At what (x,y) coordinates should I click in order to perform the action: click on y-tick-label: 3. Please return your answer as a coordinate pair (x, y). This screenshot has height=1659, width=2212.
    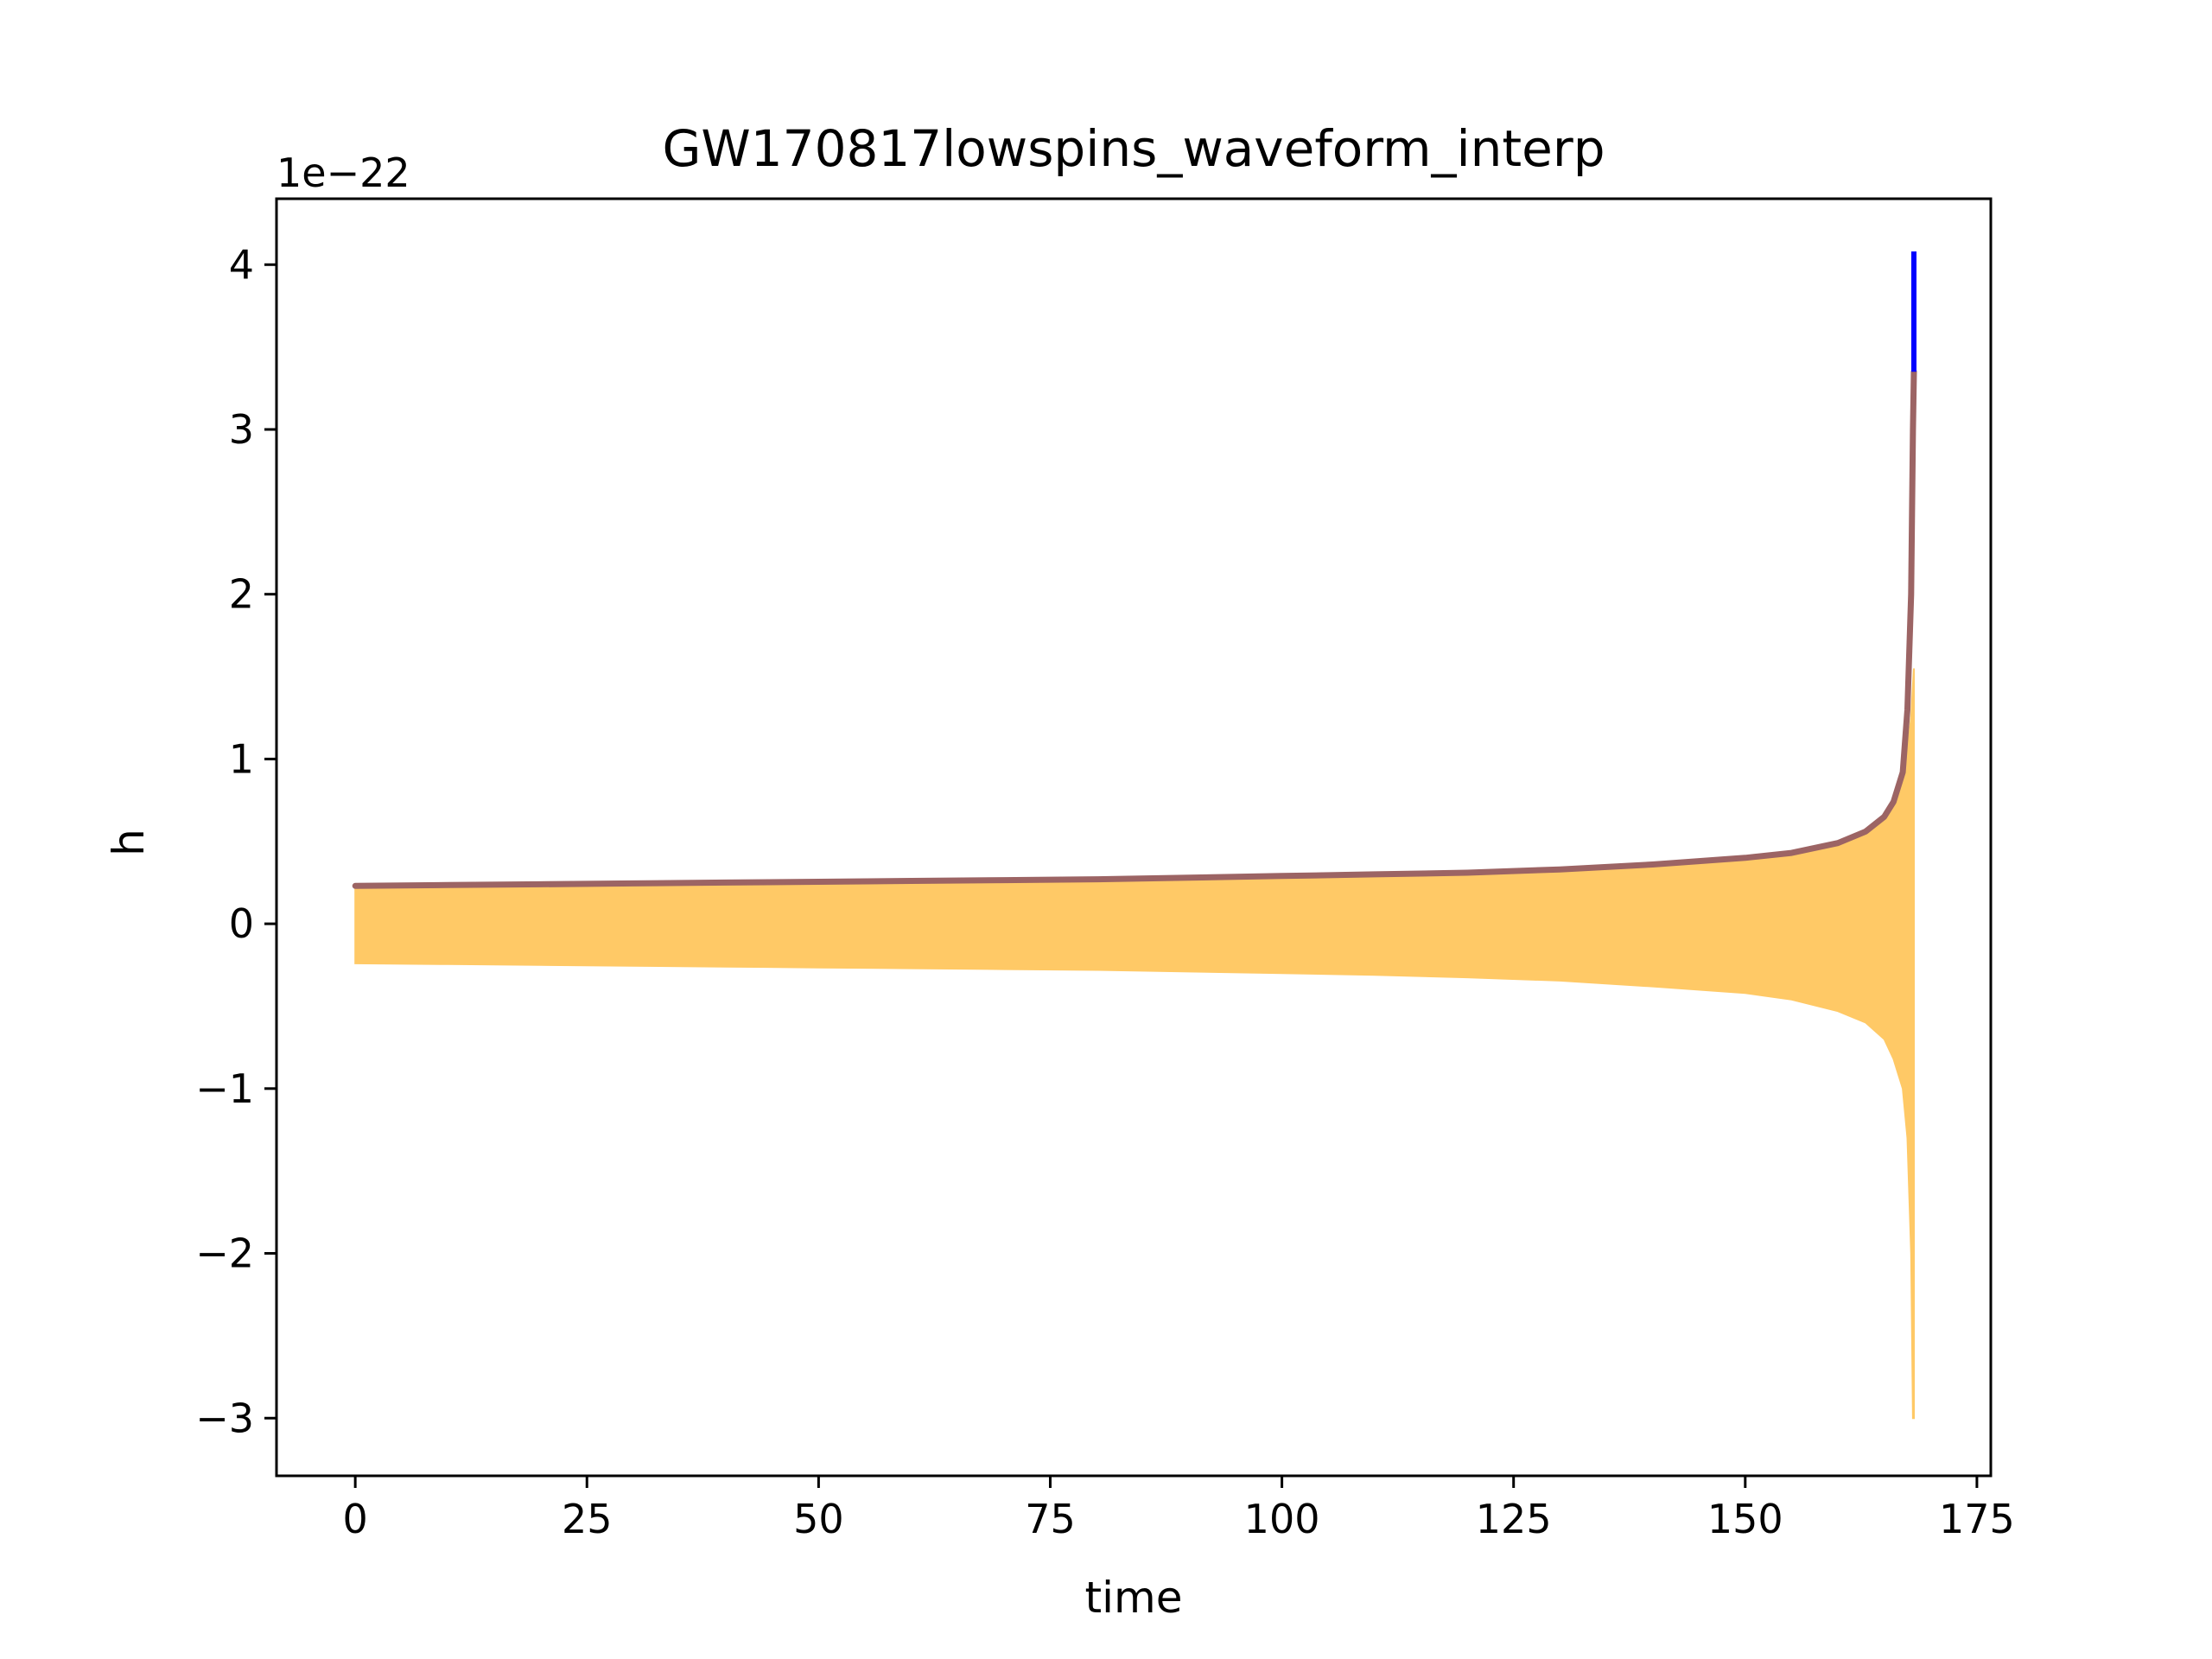
    Looking at the image, I should click on (241, 429).